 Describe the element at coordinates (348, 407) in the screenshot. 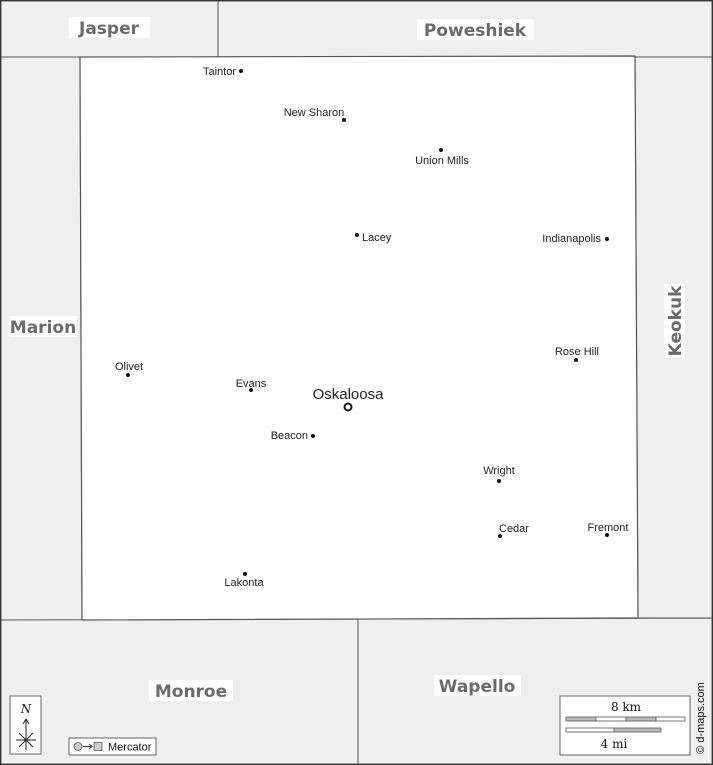

I see `county-seat-marker` at that location.